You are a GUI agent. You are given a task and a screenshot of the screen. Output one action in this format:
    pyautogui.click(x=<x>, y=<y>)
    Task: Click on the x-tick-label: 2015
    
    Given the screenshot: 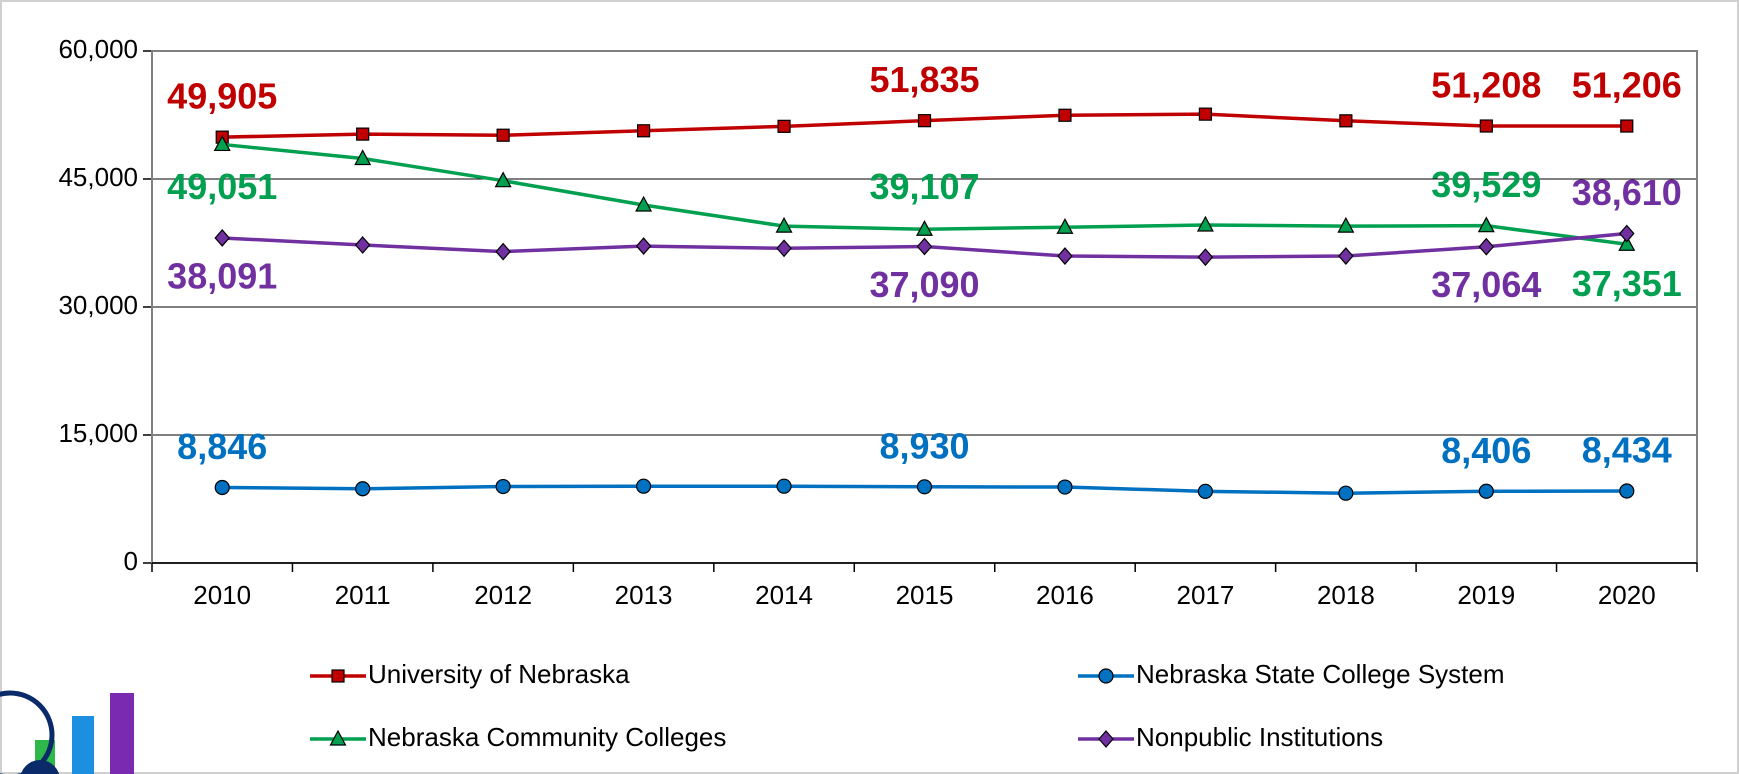 What is the action you would take?
    pyautogui.click(x=925, y=595)
    